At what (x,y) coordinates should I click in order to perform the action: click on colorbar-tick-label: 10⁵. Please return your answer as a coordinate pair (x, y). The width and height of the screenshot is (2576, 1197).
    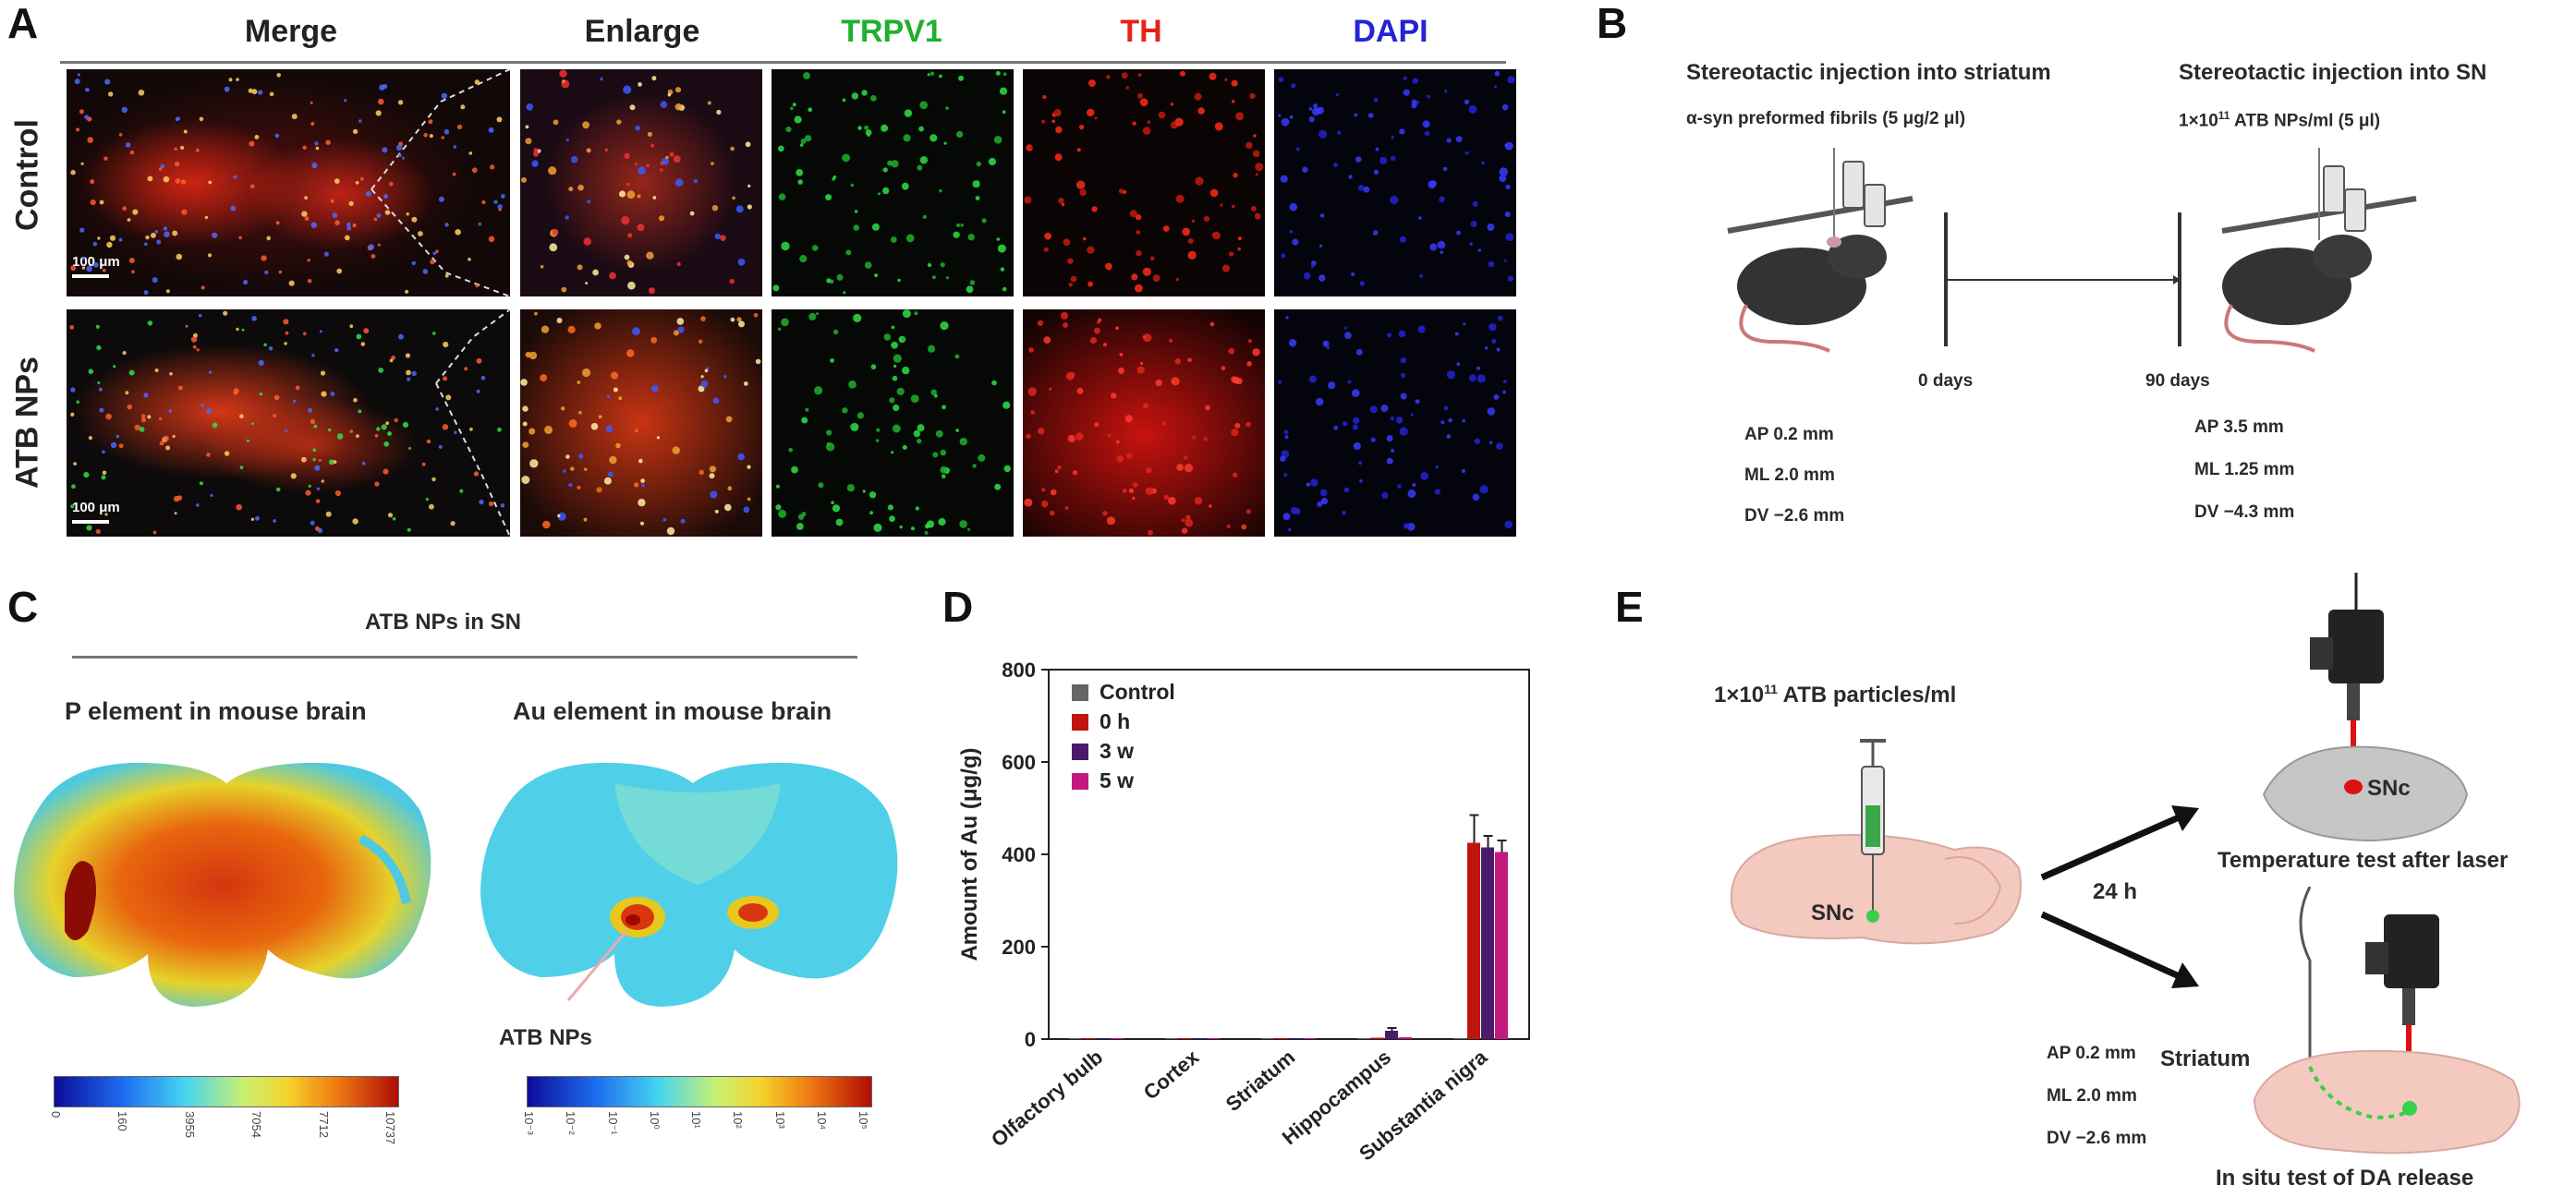
    Looking at the image, I should click on (863, 1120).